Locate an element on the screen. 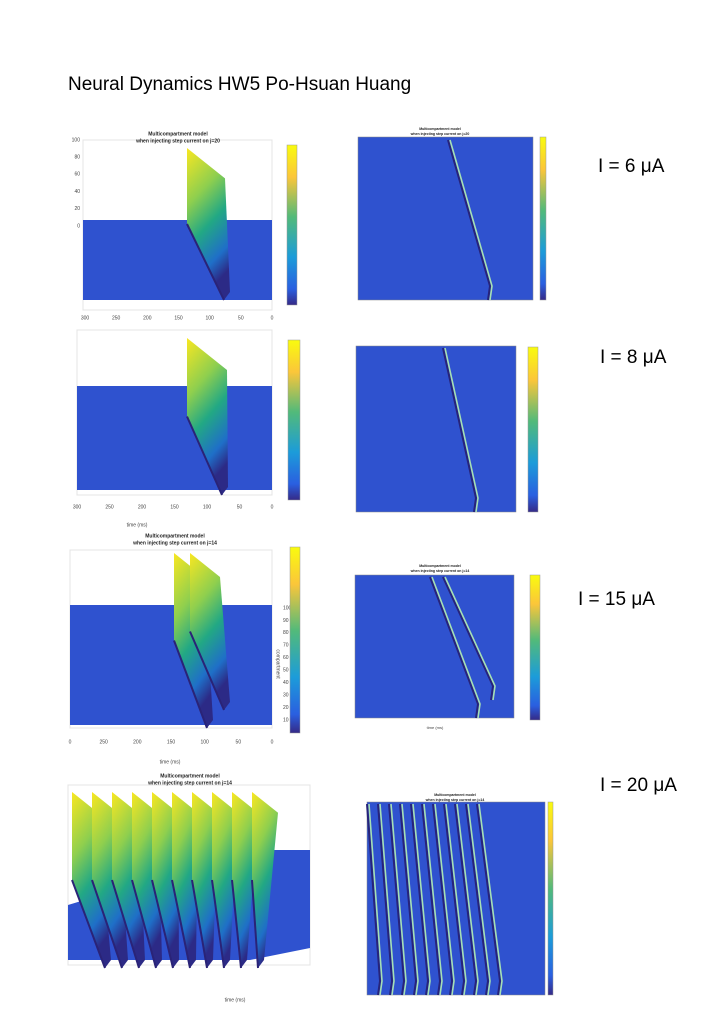 This screenshot has height=1022, width=724. y-tick-label: 80 is located at coordinates (77, 158).